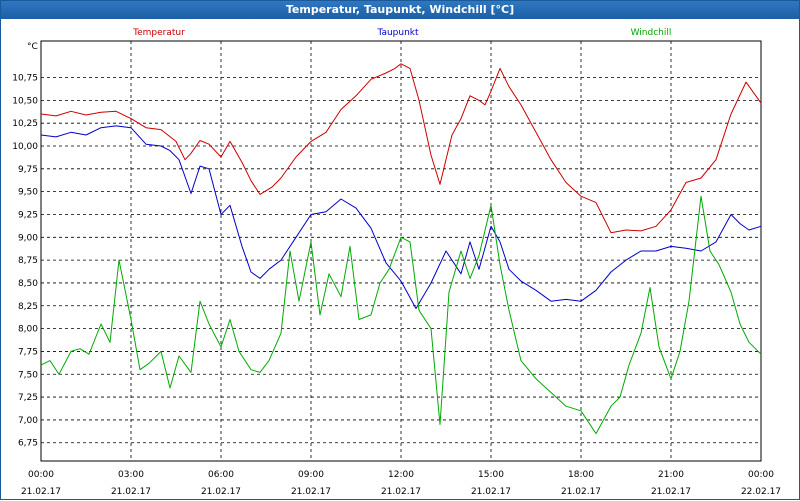  I want to click on legend-entry-taupunkt: Taupunkt, so click(397, 33).